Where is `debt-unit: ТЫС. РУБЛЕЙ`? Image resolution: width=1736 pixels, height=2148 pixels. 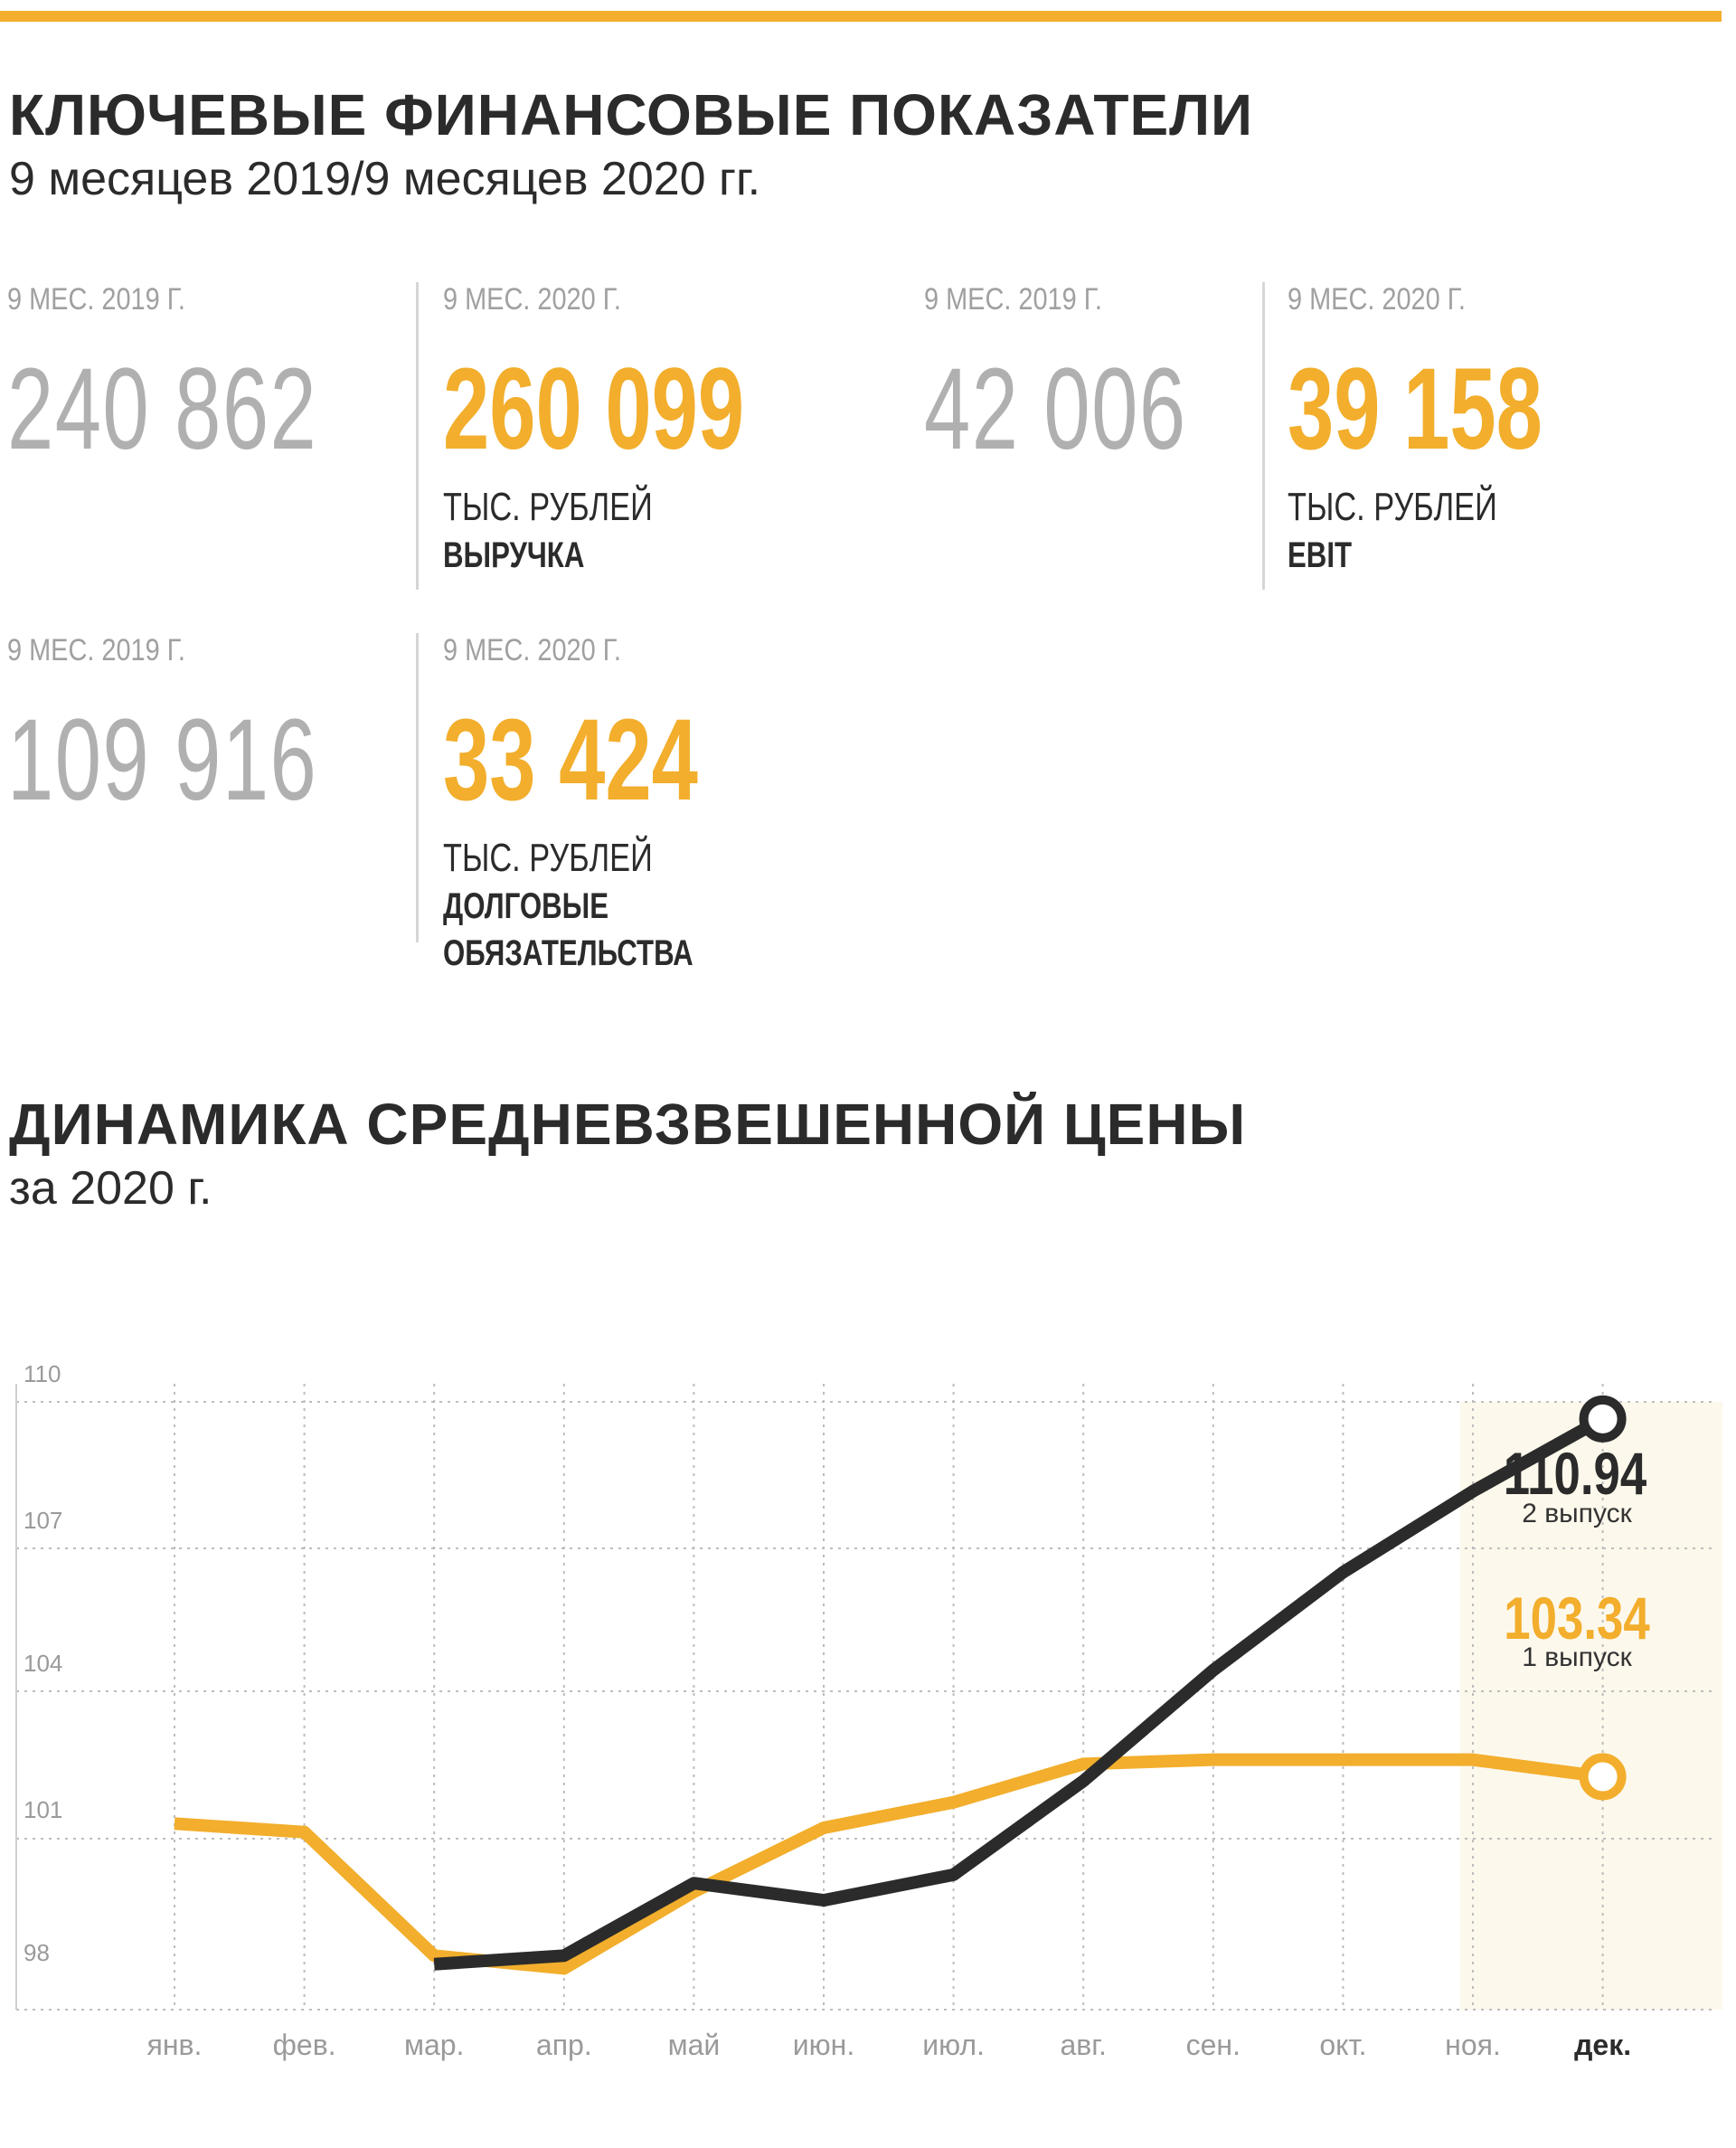 debt-unit: ТЫС. РУБЛЕЙ is located at coordinates (548, 858).